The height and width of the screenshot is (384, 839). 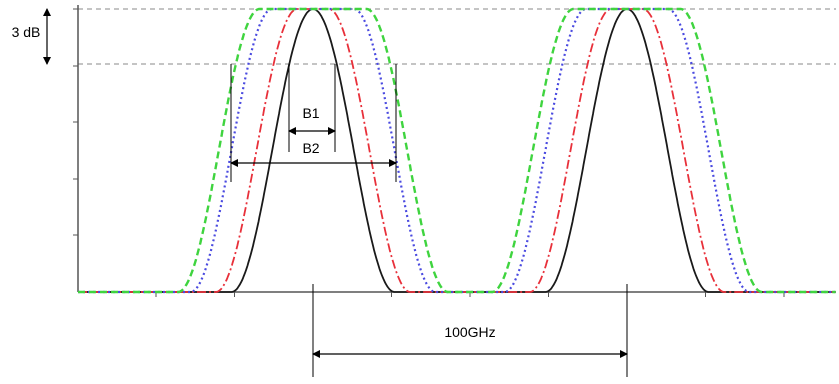 What do you see at coordinates (26, 32) in the screenshot?
I see `three-db-label: 3 dB` at bounding box center [26, 32].